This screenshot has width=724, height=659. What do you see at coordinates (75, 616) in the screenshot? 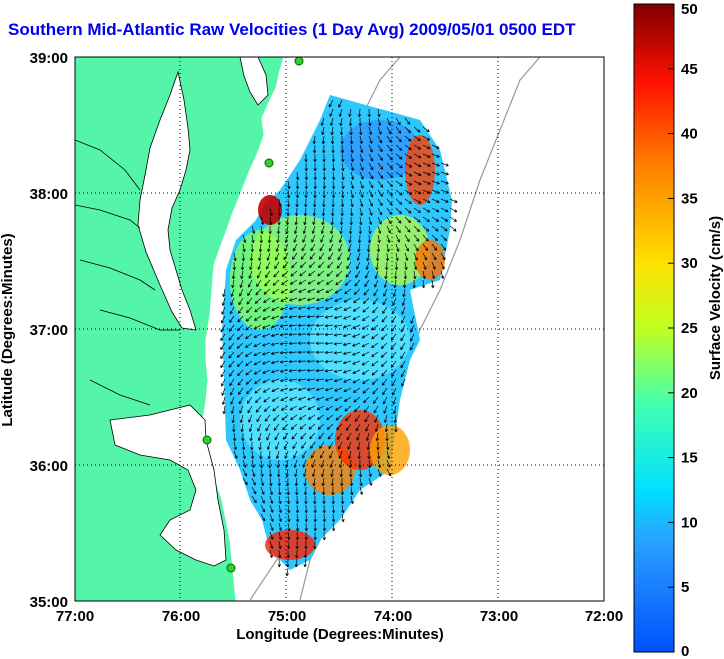
I see `x-tick-label: 77:00` at bounding box center [75, 616].